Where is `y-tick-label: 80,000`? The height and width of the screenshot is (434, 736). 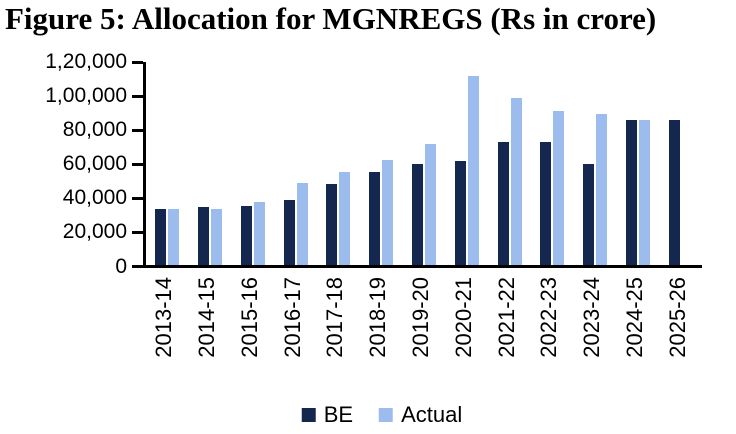
y-tick-label: 80,000 is located at coordinates (94, 130).